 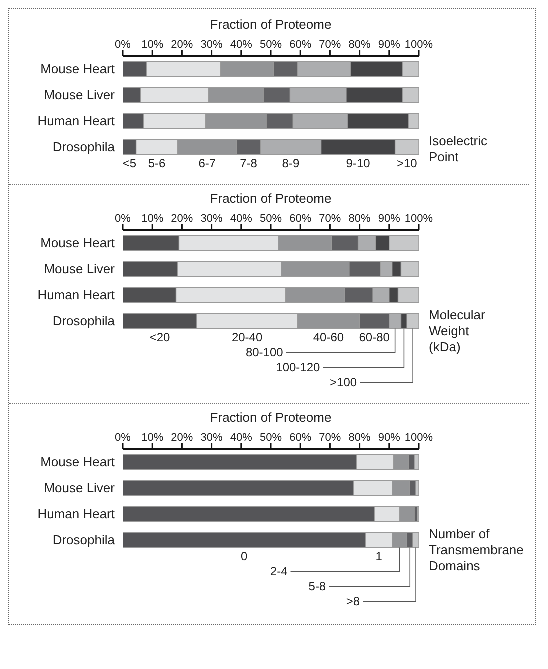 I want to click on text: 100-120, so click(x=298, y=367).